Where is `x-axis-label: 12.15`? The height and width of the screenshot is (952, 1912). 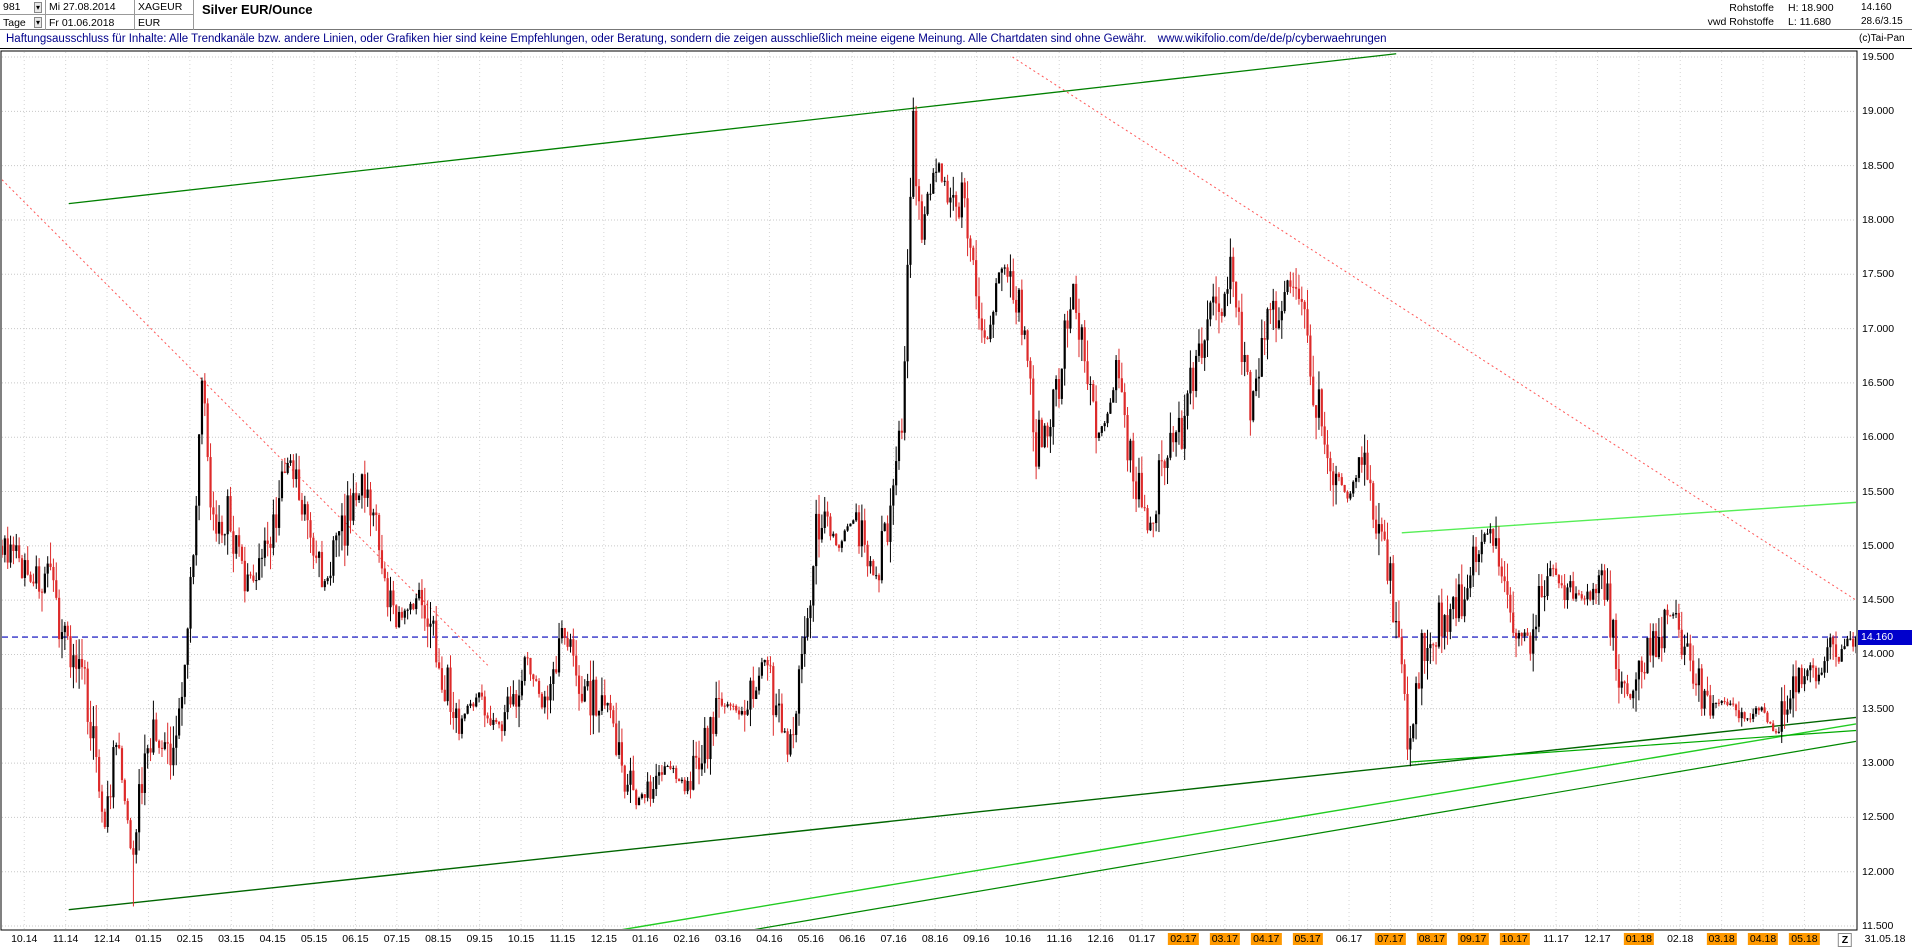 x-axis-label: 12.15 is located at coordinates (603, 939).